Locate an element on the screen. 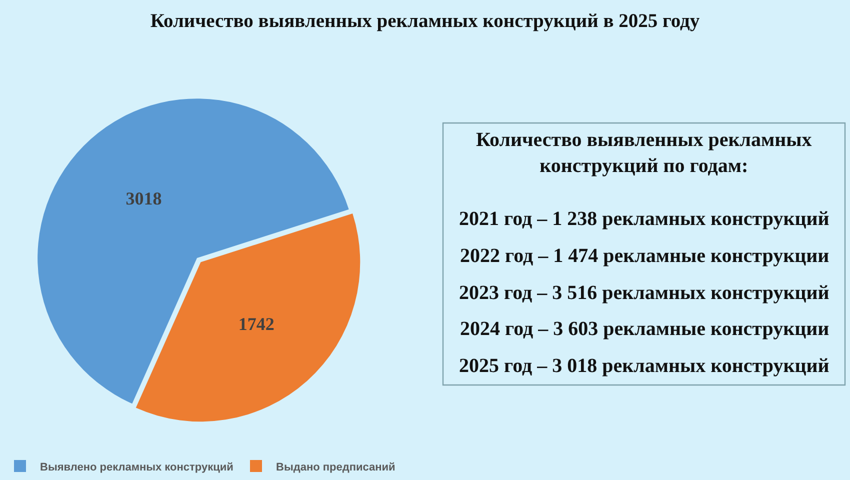 The image size is (850, 480). text: 2024 год – 3 603 рекламные конструкции is located at coordinates (645, 329).